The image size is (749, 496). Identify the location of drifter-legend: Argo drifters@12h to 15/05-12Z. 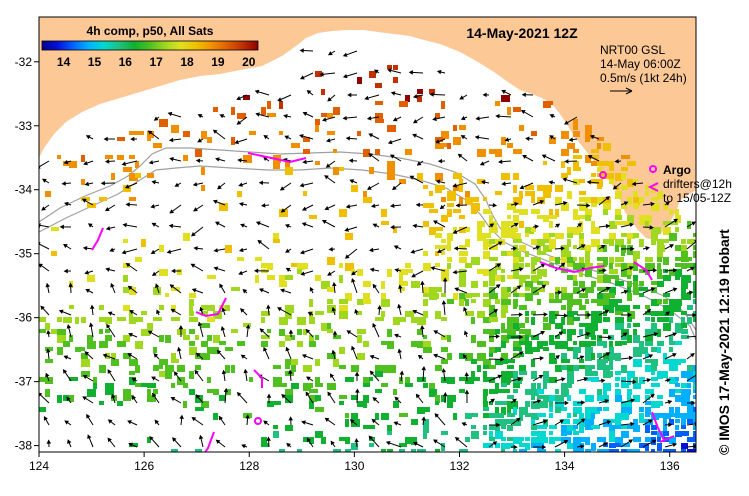
(689, 184).